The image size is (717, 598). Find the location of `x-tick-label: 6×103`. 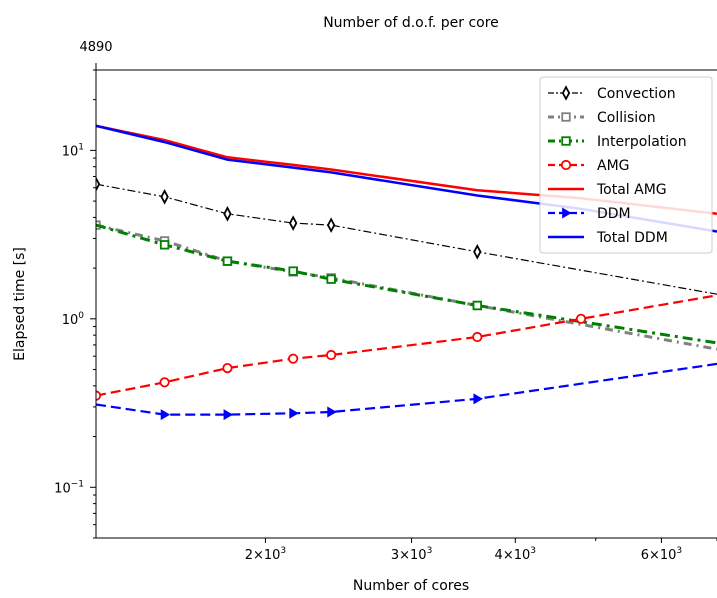

x-tick-label: 6×103 is located at coordinates (661, 554).